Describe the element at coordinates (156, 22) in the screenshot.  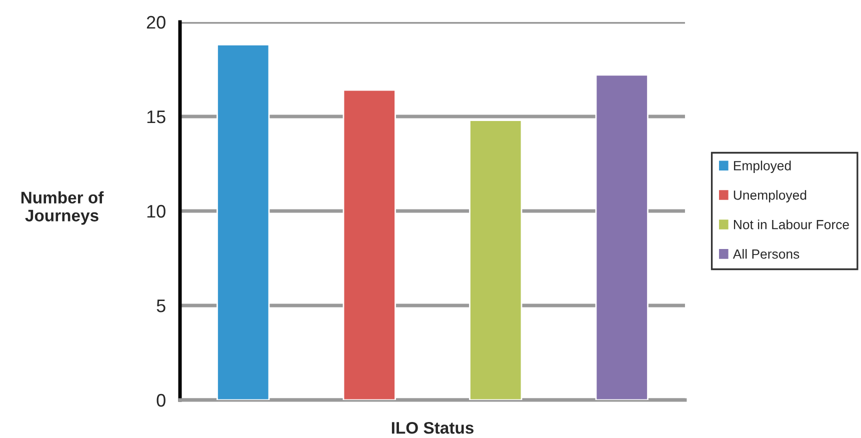
I see `y-tick-label: 20` at that location.